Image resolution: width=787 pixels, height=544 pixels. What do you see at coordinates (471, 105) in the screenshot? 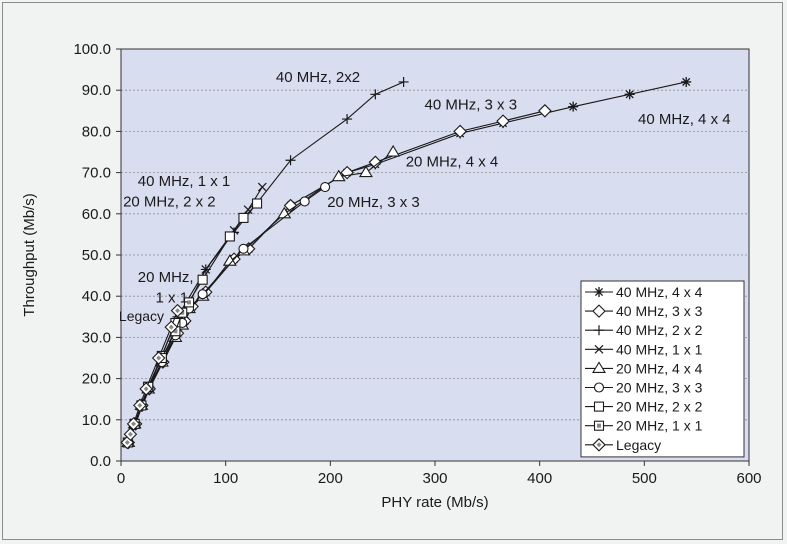
I see `annotation-label: 40 MHz, 3 x 3` at bounding box center [471, 105].